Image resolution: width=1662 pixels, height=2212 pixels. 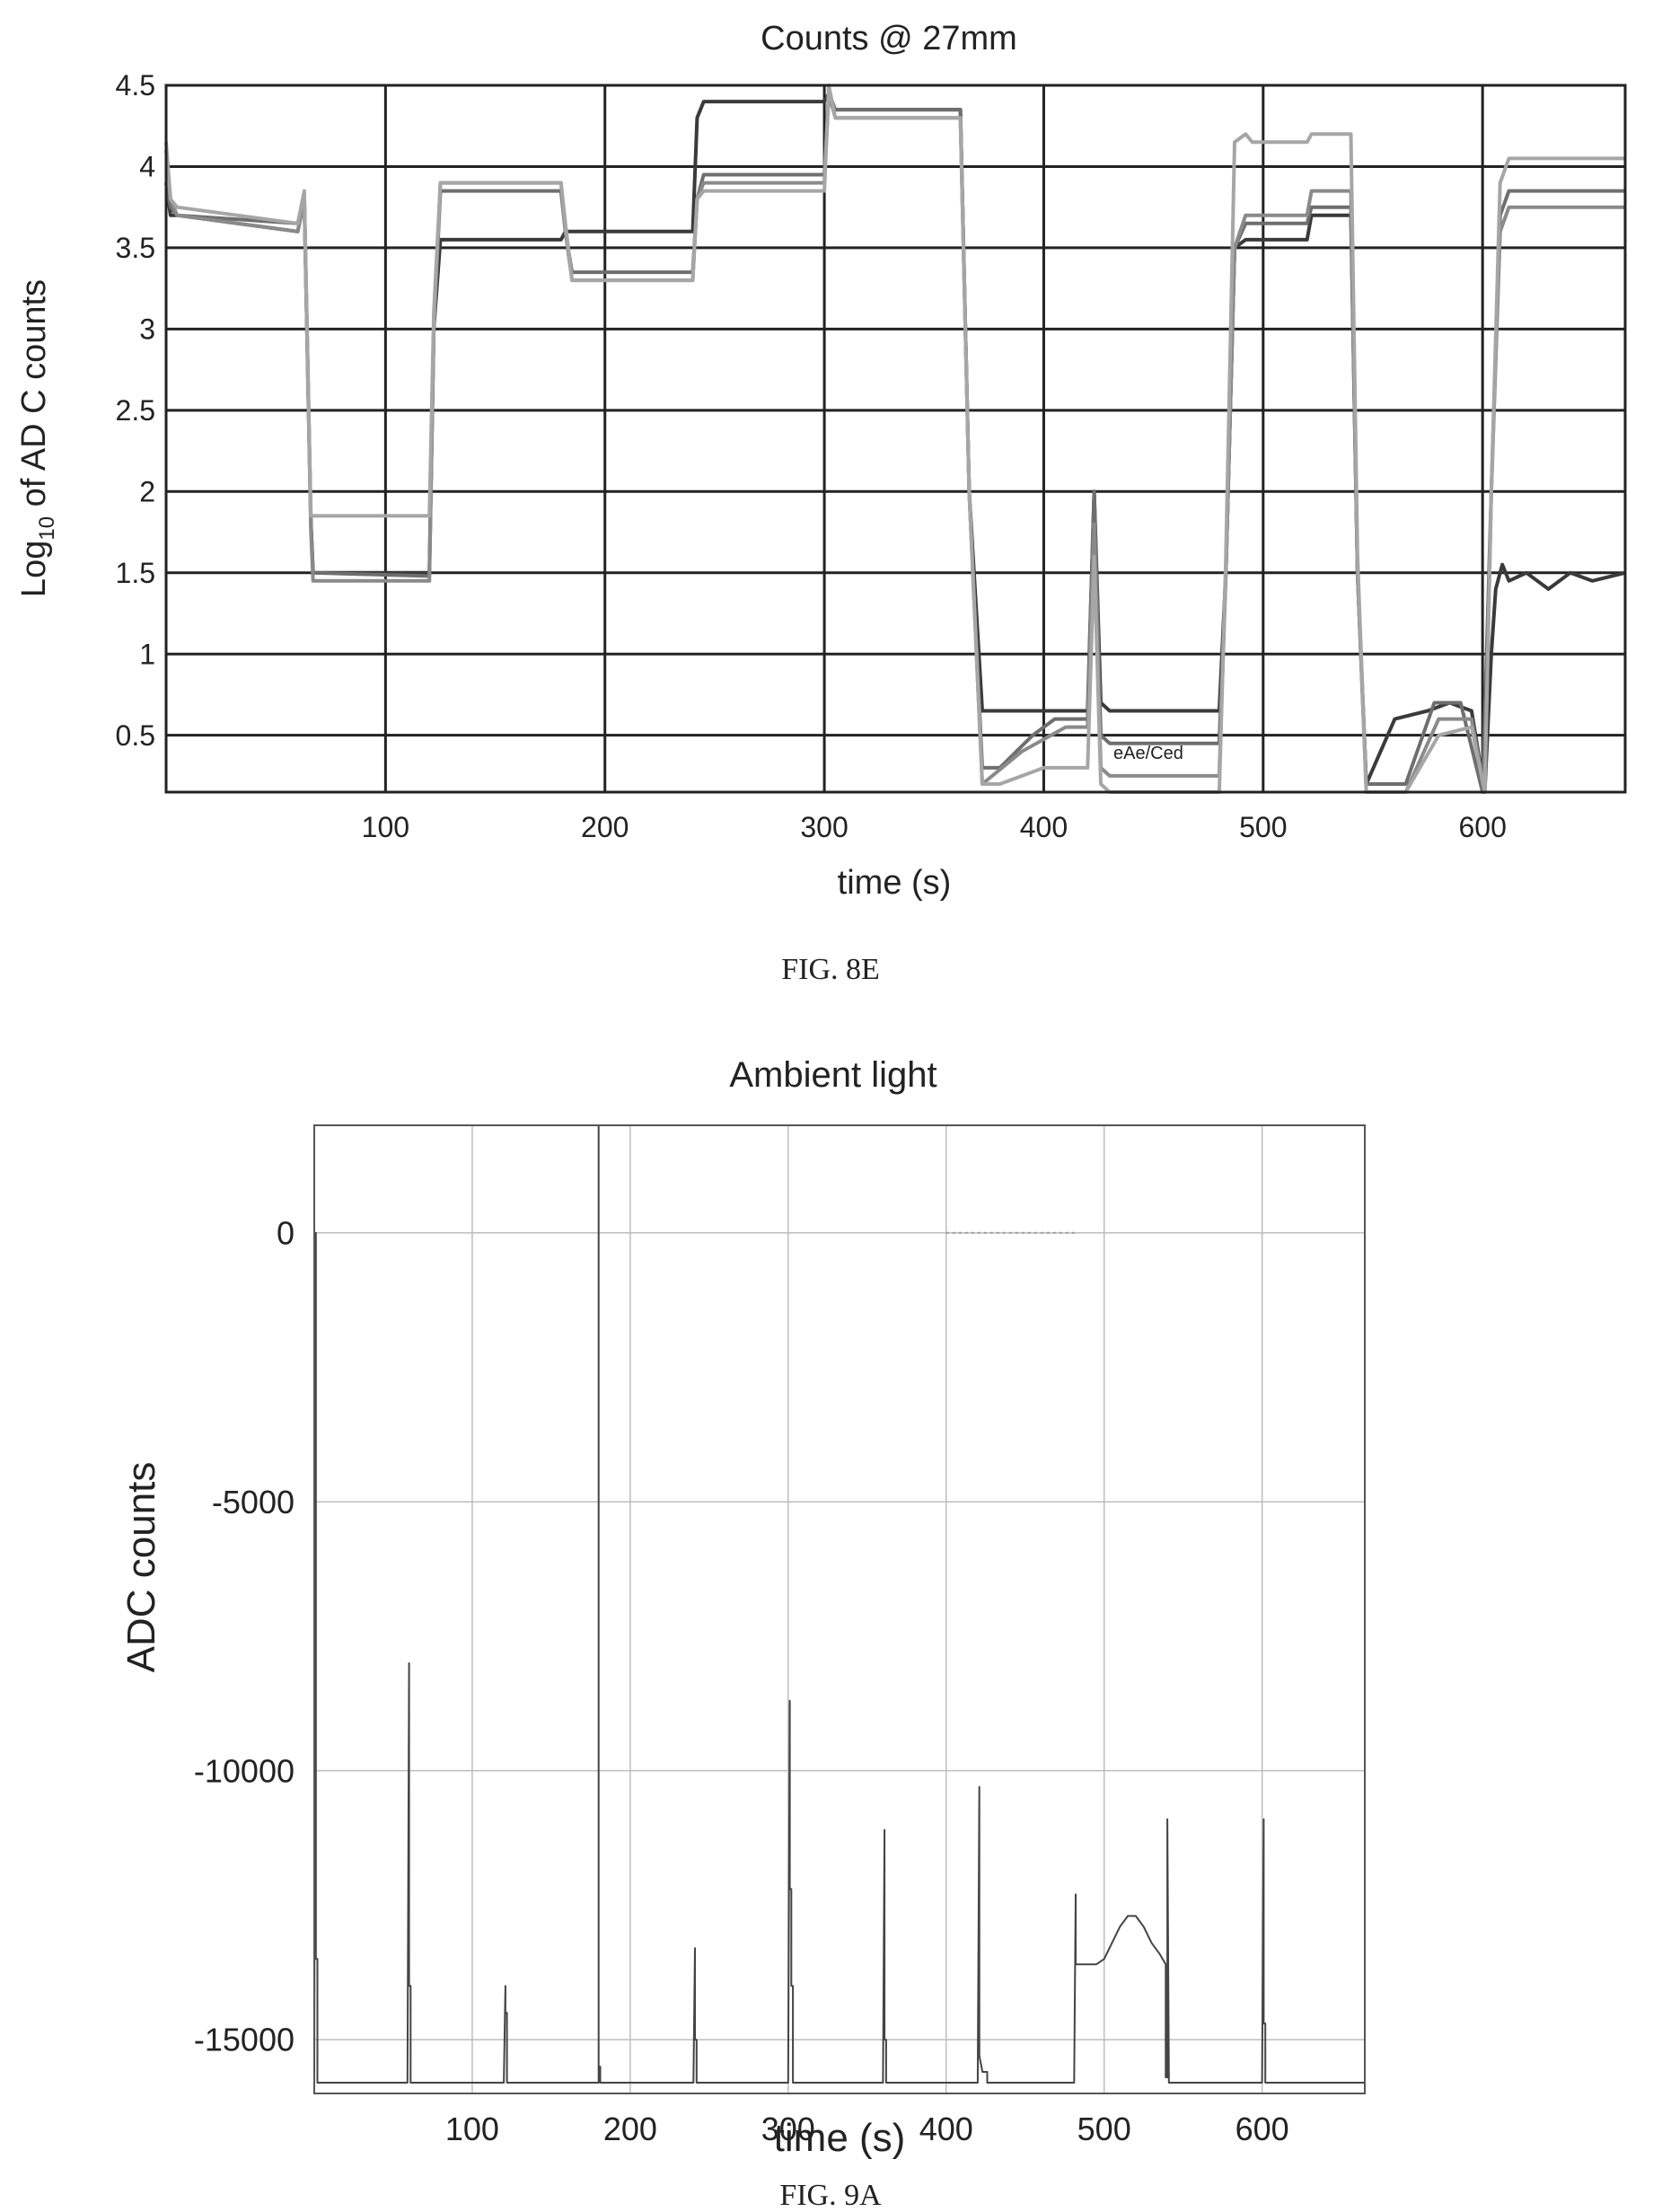 What do you see at coordinates (1104, 2129) in the screenshot?
I see `chart2-x-tick-label: 500` at bounding box center [1104, 2129].